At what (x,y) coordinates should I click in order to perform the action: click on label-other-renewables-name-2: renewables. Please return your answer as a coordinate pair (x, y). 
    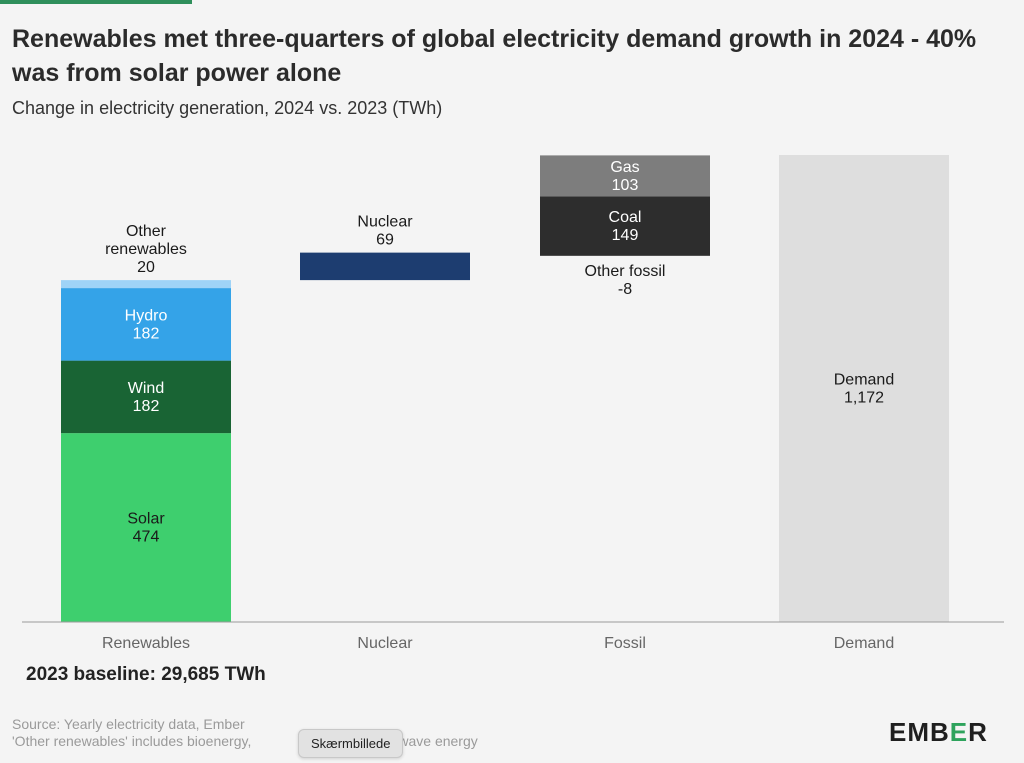
    Looking at the image, I should click on (146, 249).